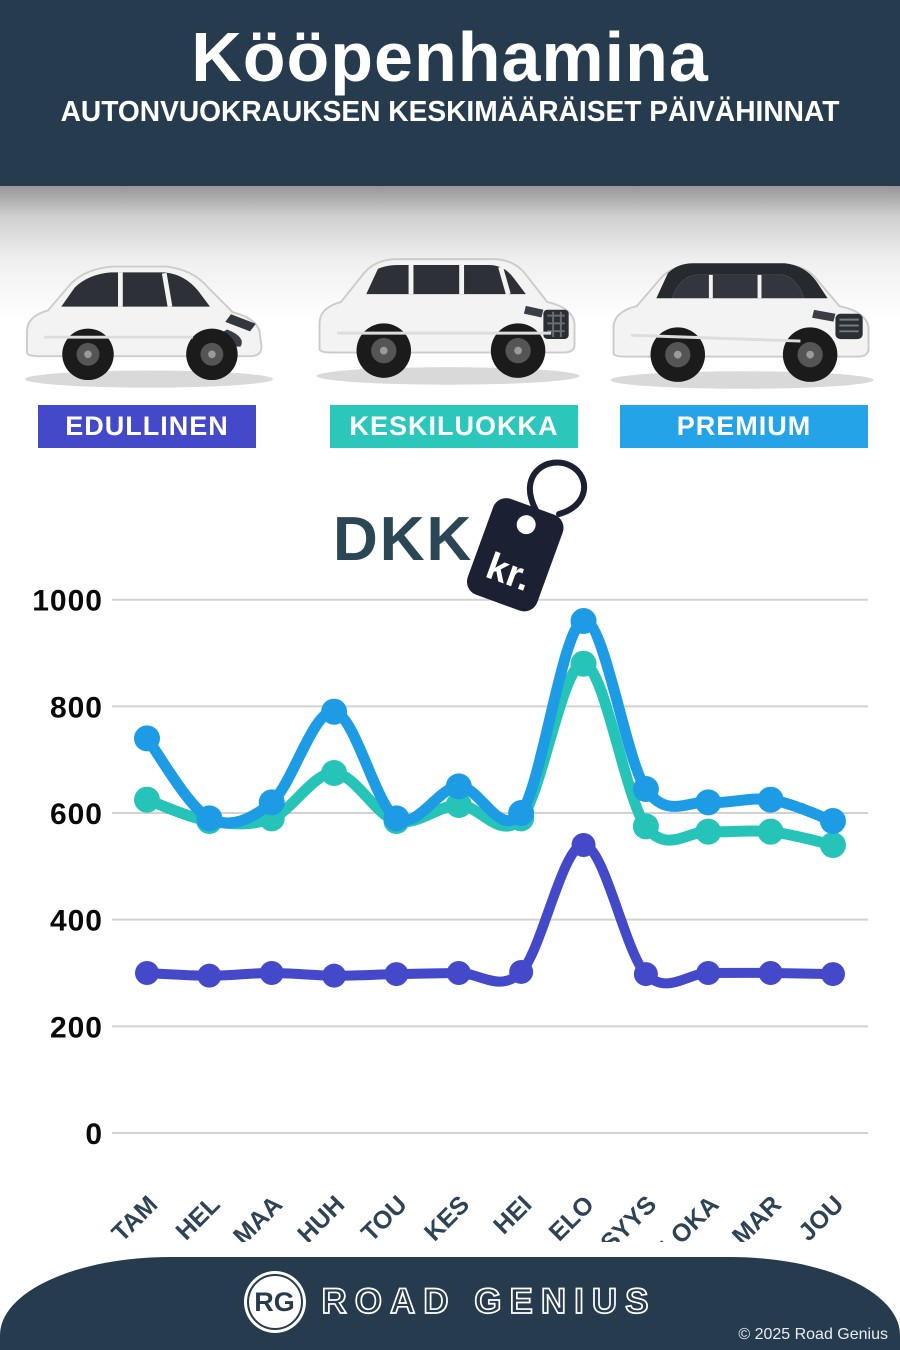  I want to click on badge-premium: PREMIUM, so click(744, 426).